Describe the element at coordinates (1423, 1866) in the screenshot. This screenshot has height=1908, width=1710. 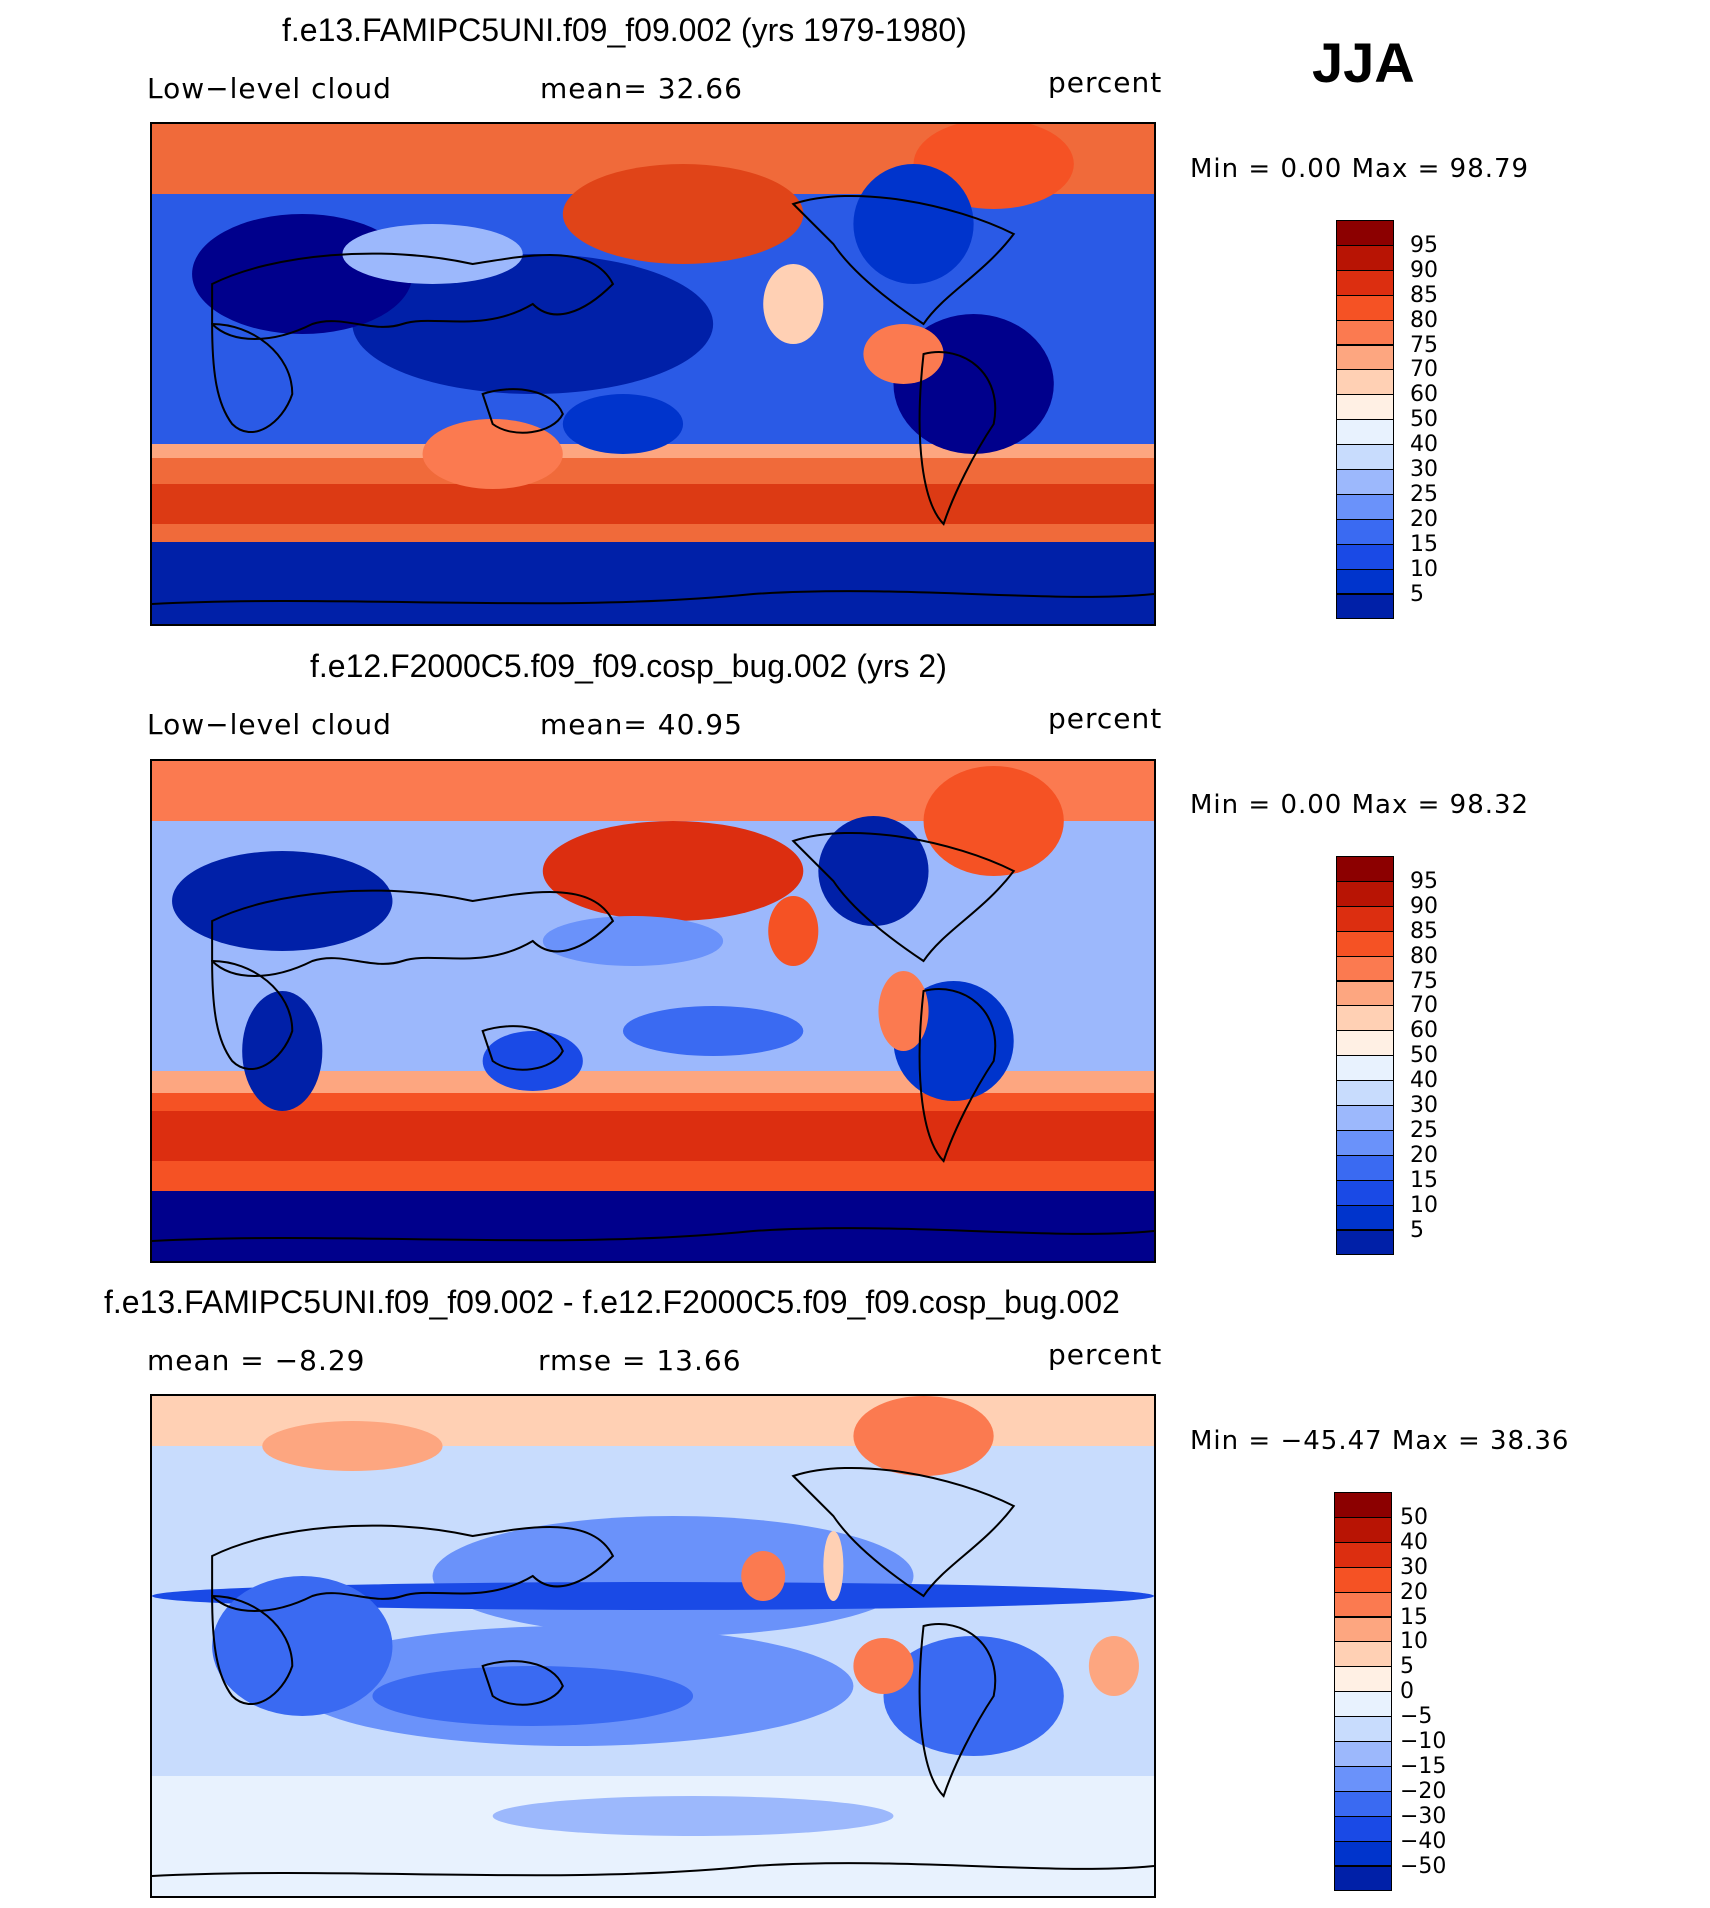
I see `colorbar-label: −50` at that location.